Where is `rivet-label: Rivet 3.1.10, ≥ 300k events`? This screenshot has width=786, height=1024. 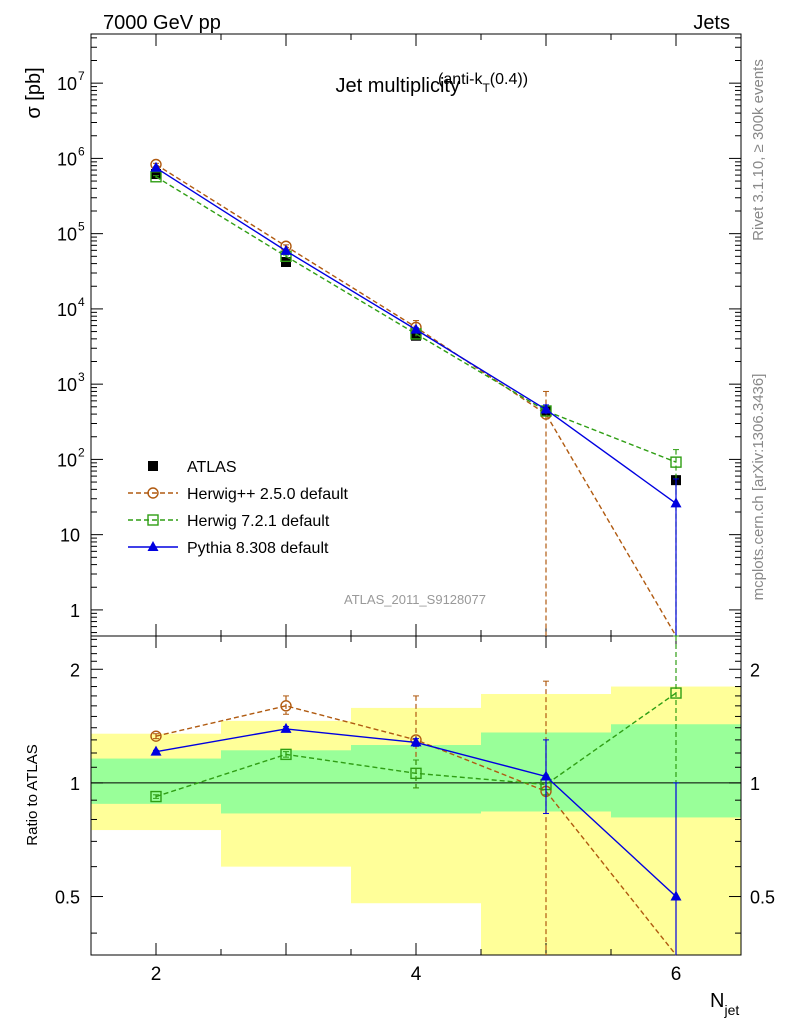 rivet-label: Rivet 3.1.10, ≥ 300k events is located at coordinates (758, 150).